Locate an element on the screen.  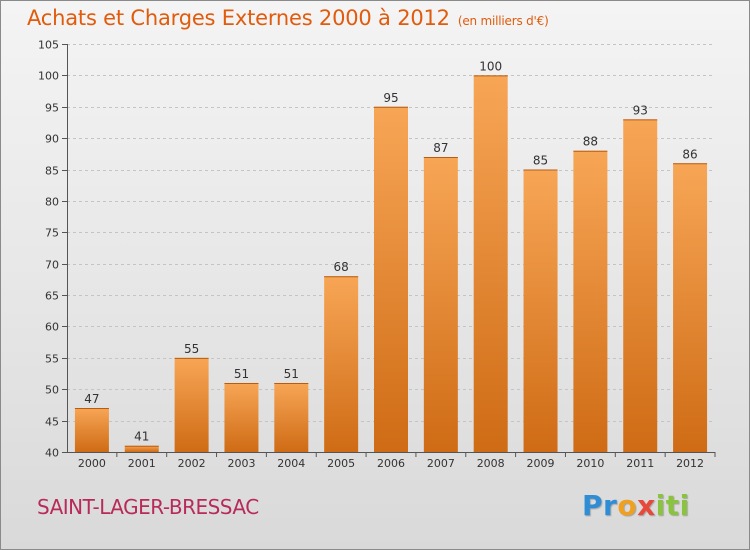
data-label: 85 is located at coordinates (540, 161).